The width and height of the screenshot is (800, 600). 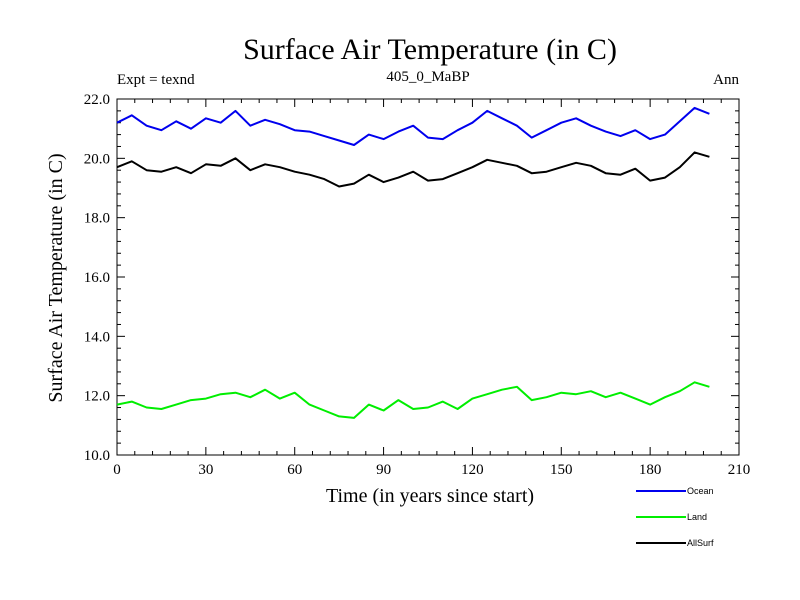 I want to click on x-tick-label: 60, so click(x=294, y=470).